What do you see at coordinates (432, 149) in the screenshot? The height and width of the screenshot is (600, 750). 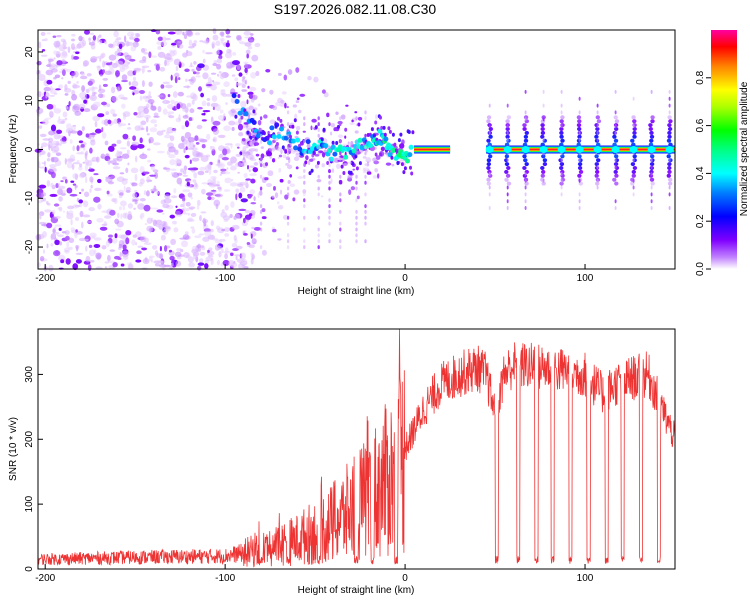 I see `spectrogram-carrier-band` at bounding box center [432, 149].